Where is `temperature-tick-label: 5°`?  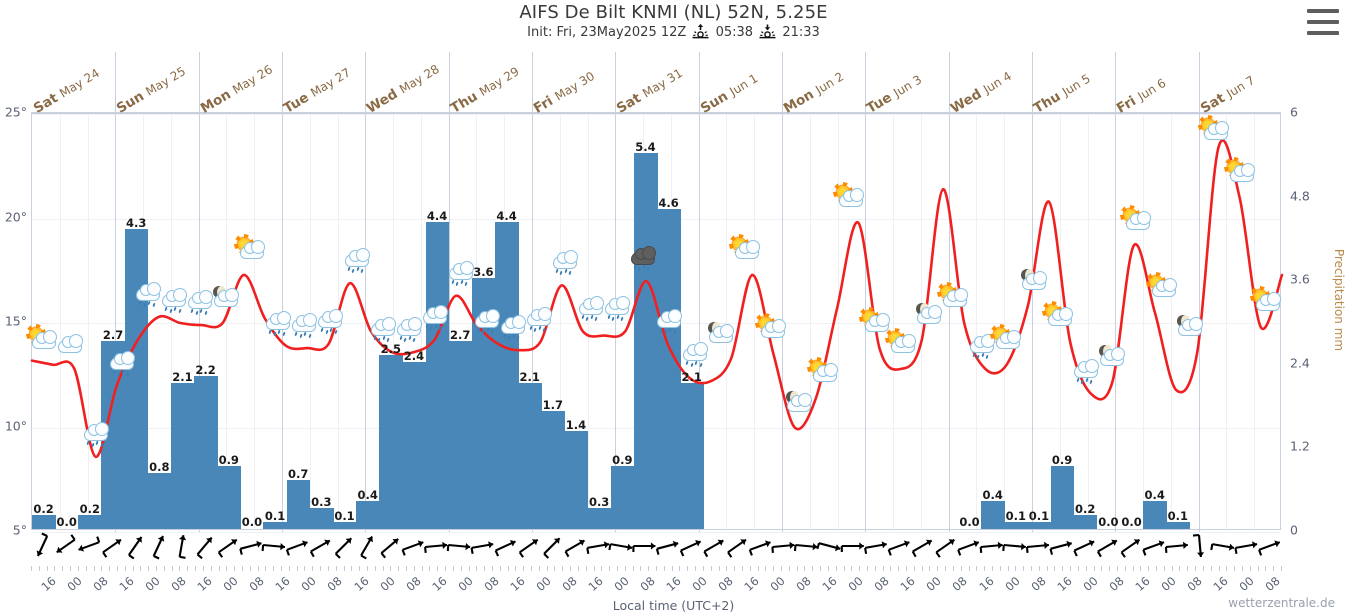
temperature-tick-label: 5° is located at coordinates (19, 530).